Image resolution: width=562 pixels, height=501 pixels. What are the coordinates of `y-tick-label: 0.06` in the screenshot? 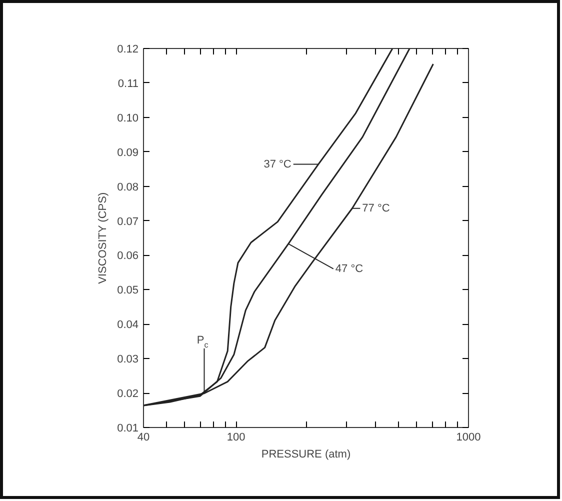 It's located at (128, 256).